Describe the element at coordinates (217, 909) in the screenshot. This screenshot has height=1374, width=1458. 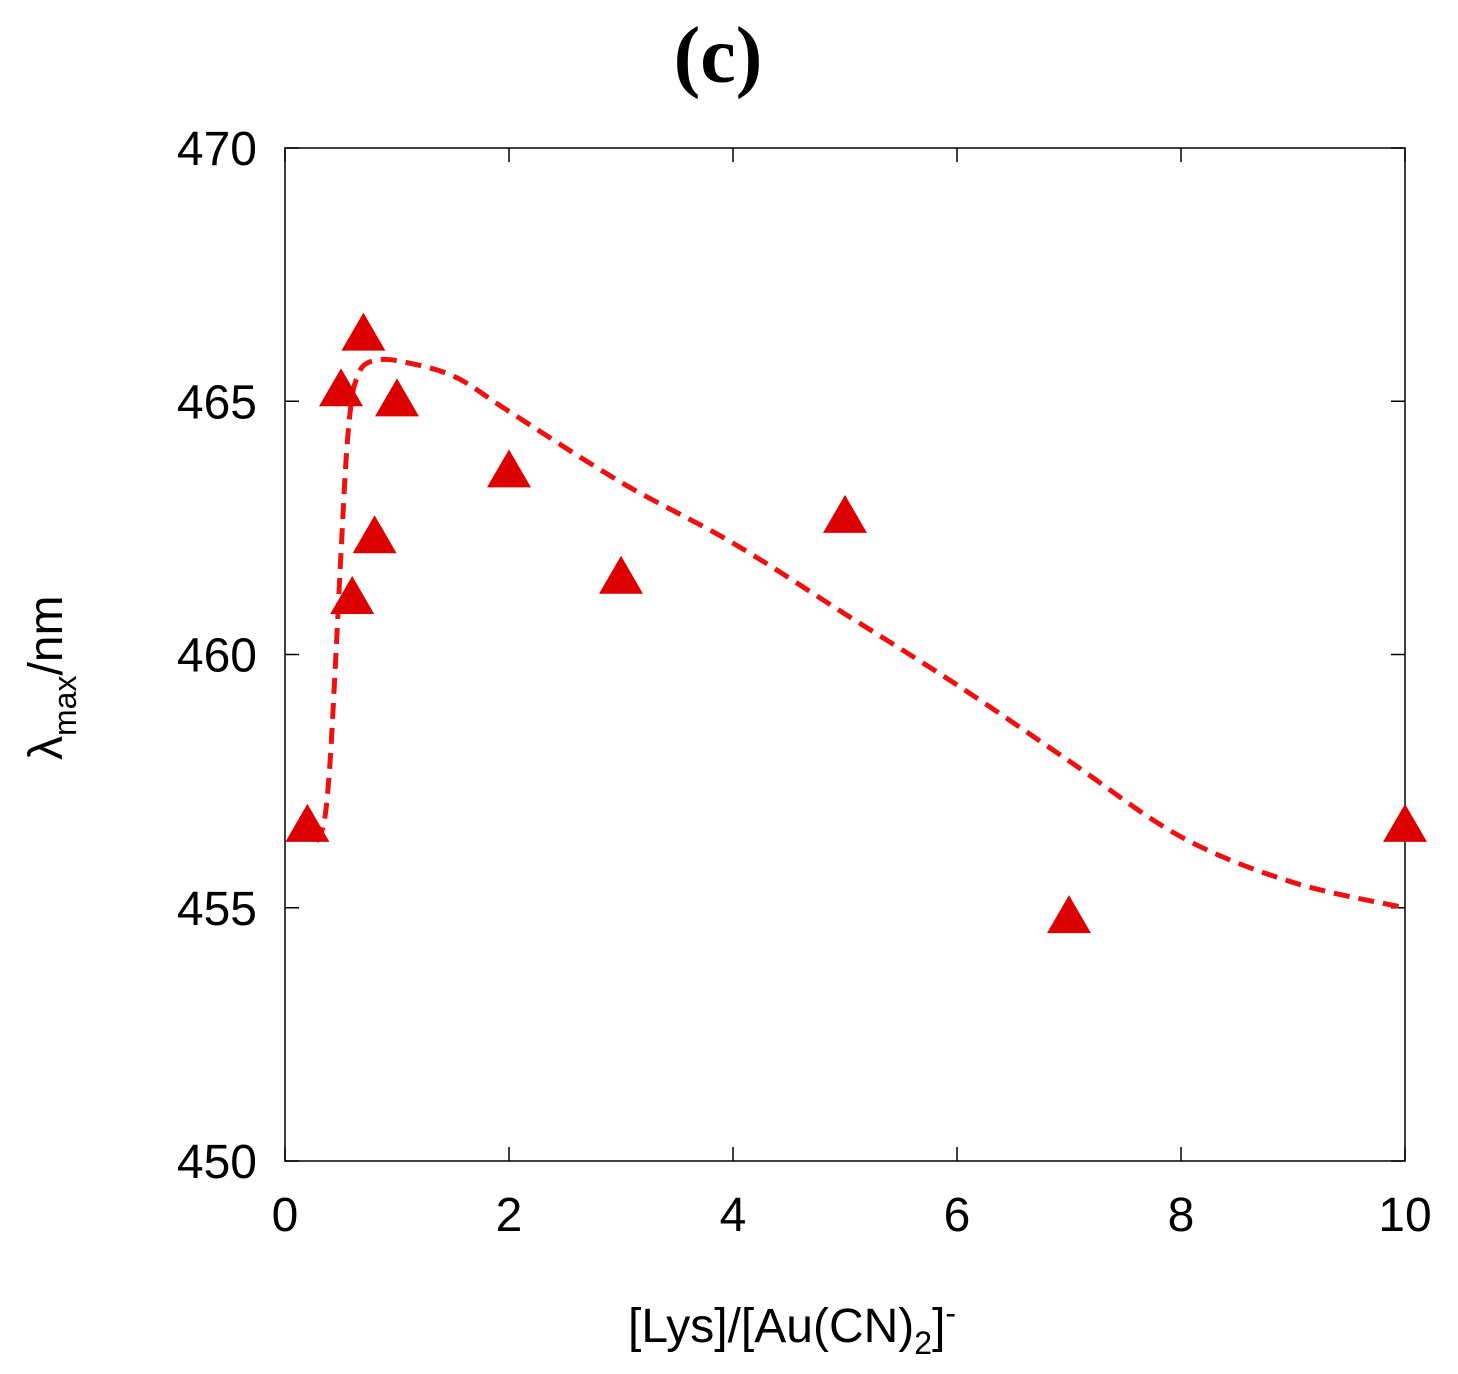
I see `y-tick-label: 455` at that location.